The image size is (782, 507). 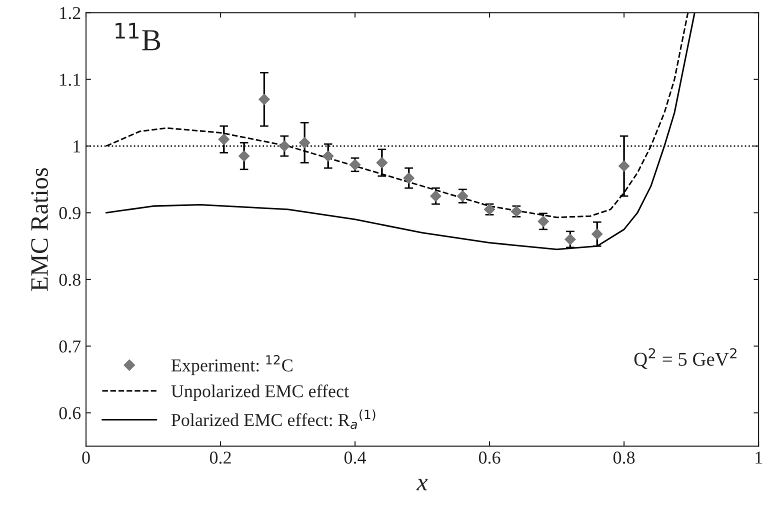 What do you see at coordinates (86, 458) in the screenshot?
I see `x-tick-label: 0` at bounding box center [86, 458].